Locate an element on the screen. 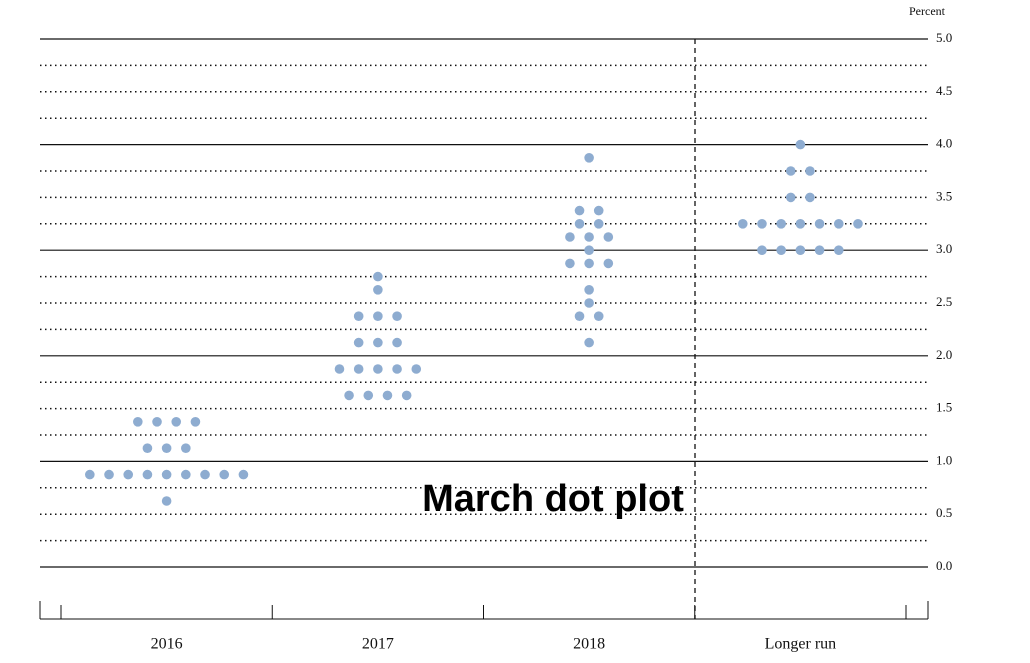  y-tick-label: 0.0 is located at coordinates (944, 565).